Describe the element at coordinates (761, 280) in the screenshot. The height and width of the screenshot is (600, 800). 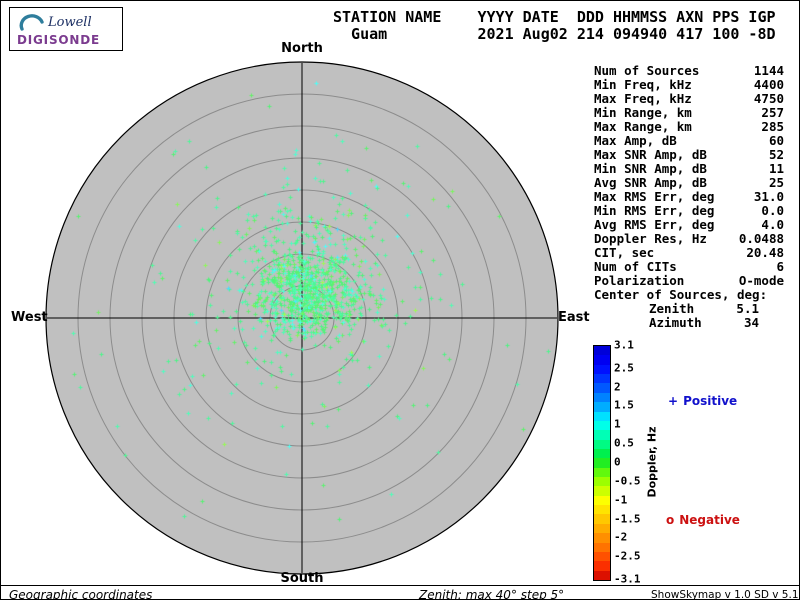
I see `stat-value: O-mode` at that location.